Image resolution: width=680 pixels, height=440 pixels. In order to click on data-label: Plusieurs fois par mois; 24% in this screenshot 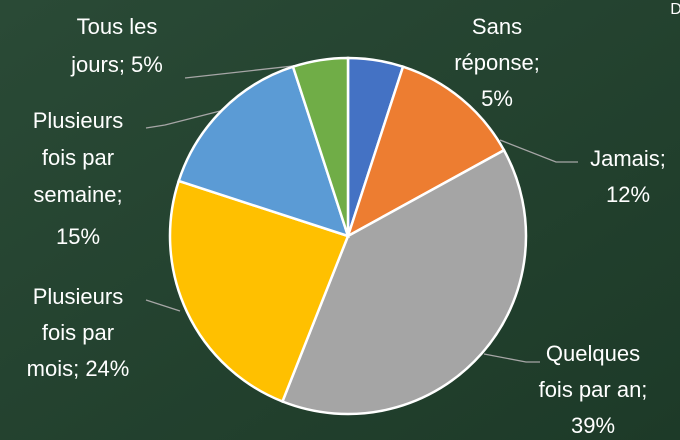, I will do `click(78, 332)`.